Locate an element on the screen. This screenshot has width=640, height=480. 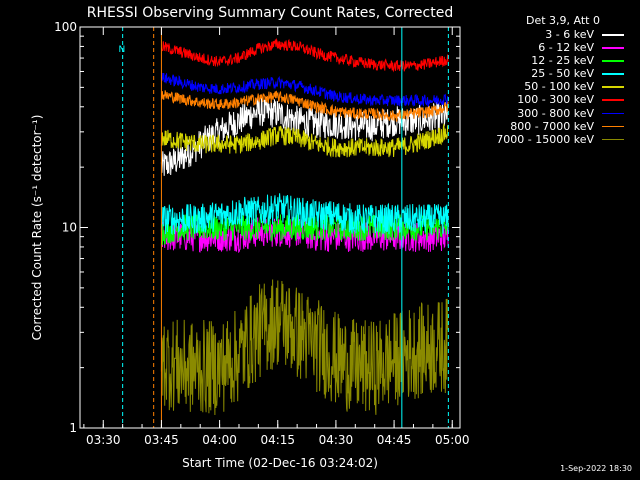
legend-item: 50 - 100 keV is located at coordinates (557, 86).